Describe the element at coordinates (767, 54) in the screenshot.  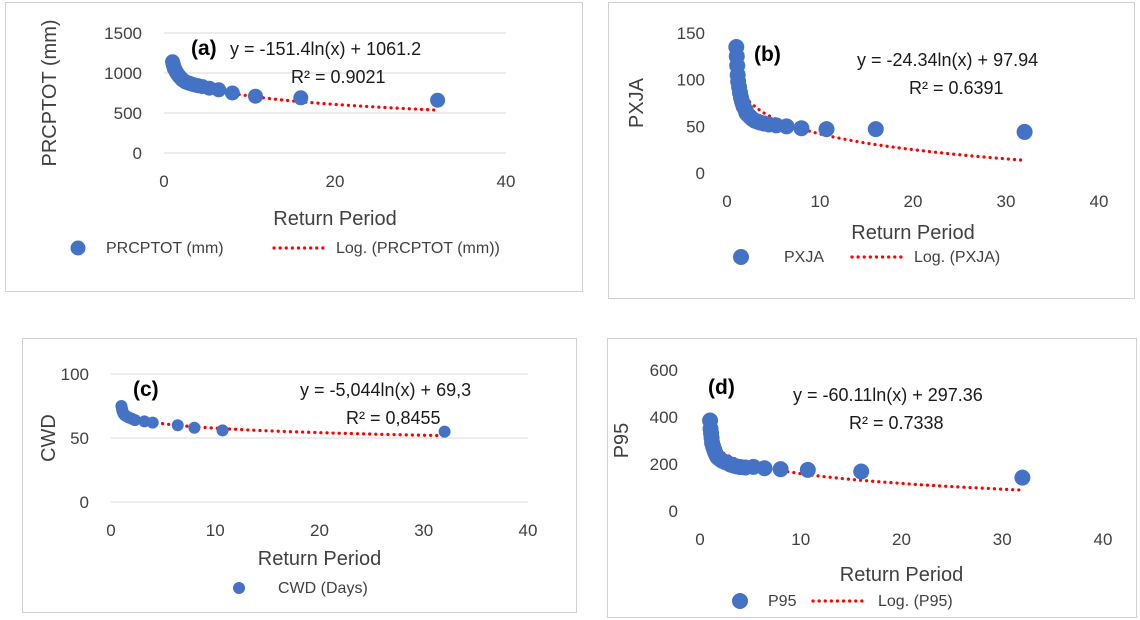
I see `panel-label: (b)` at that location.